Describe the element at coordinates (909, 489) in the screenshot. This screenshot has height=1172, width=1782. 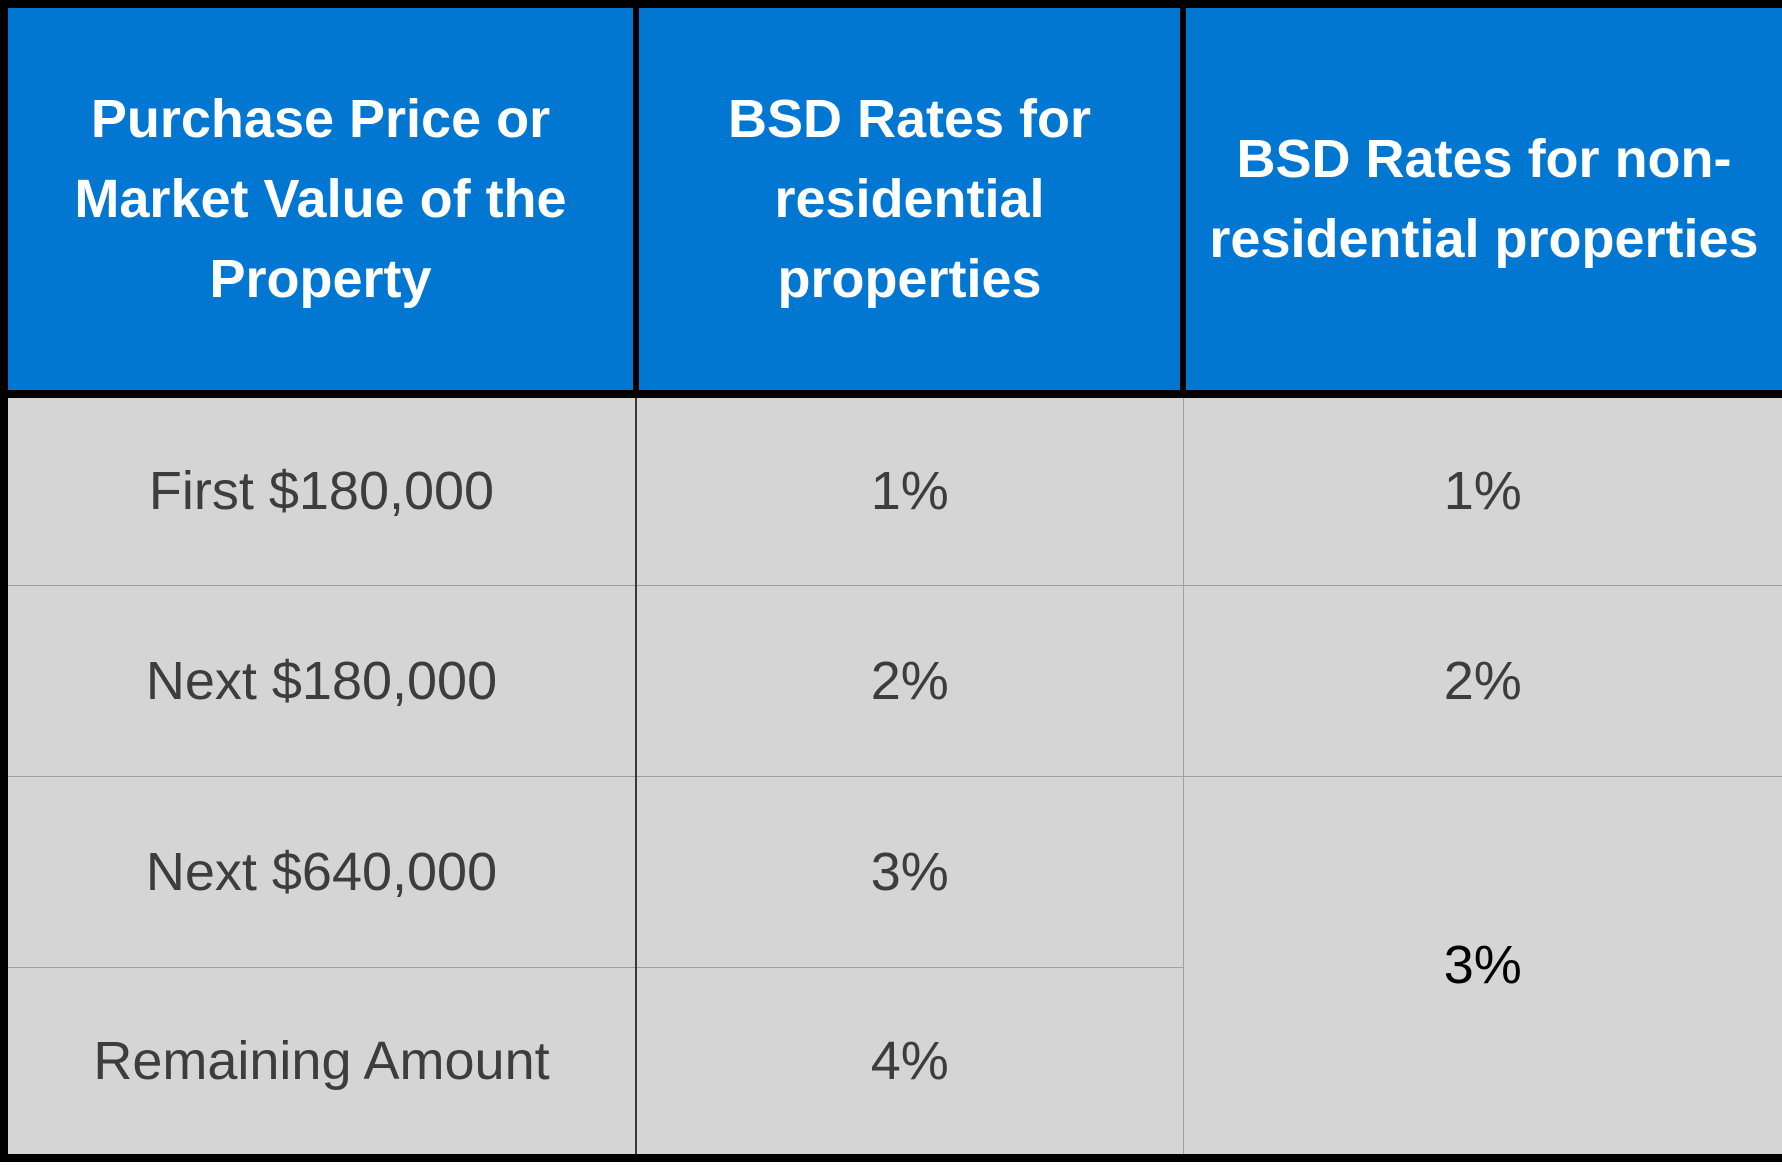
I see `residential-rate-cell: 1%` at that location.